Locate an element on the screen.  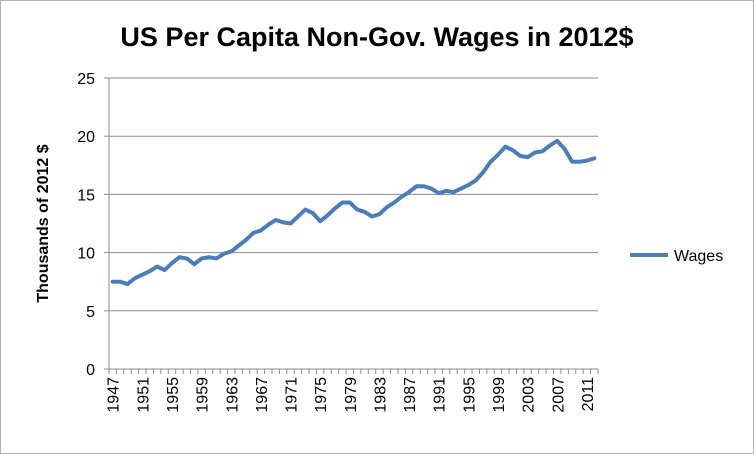
legend-label-wages: Wages is located at coordinates (698, 256).